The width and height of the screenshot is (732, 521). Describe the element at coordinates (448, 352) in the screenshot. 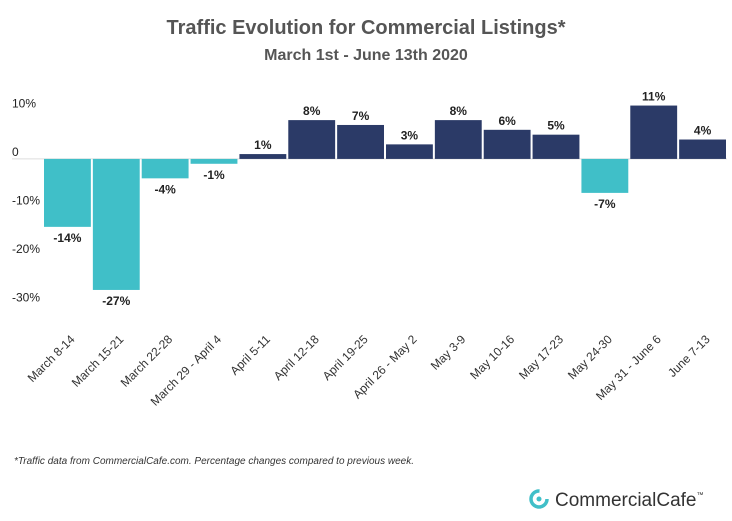

I see `x-tick-label: May 3-9` at that location.